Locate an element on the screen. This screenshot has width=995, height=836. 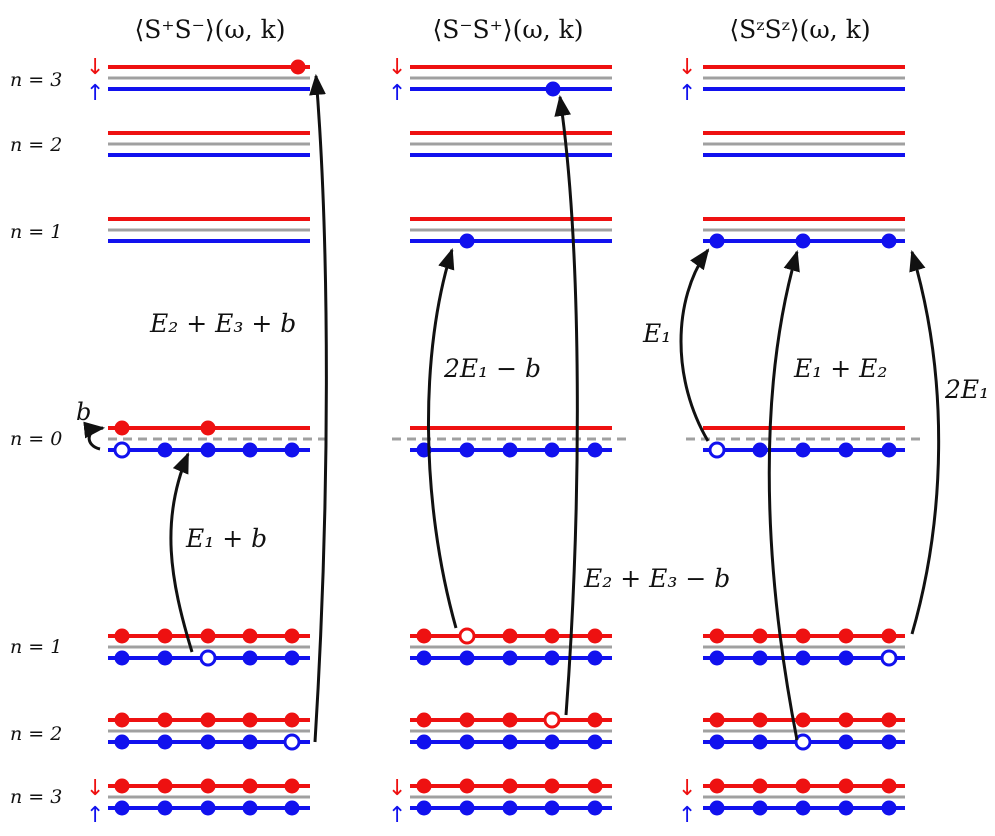
title-s-plus-s-minus: ⟨S⁺S⁻⟩(ω, k) is located at coordinates (209, 29).